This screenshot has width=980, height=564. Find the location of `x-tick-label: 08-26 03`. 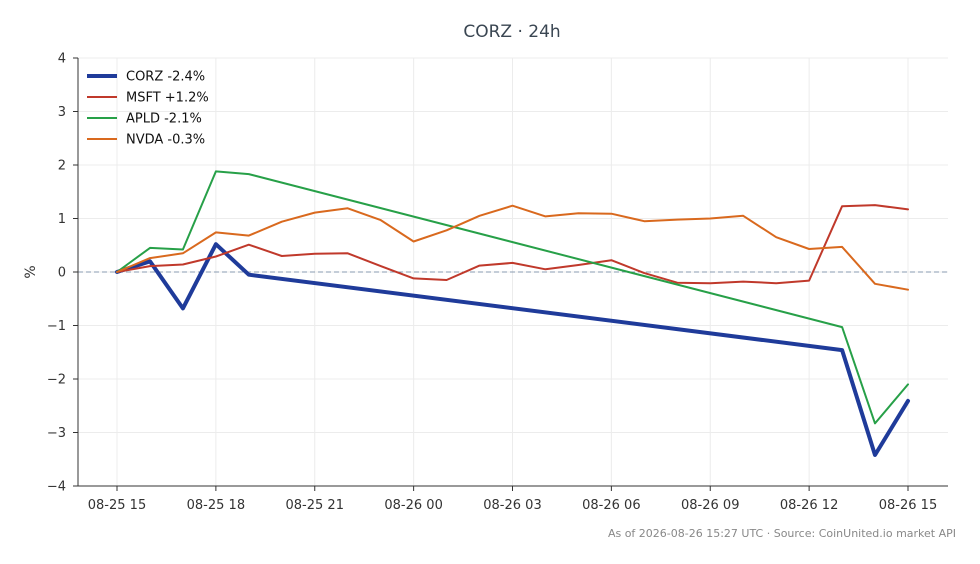

x-tick-label: 08-26 03 is located at coordinates (512, 505).